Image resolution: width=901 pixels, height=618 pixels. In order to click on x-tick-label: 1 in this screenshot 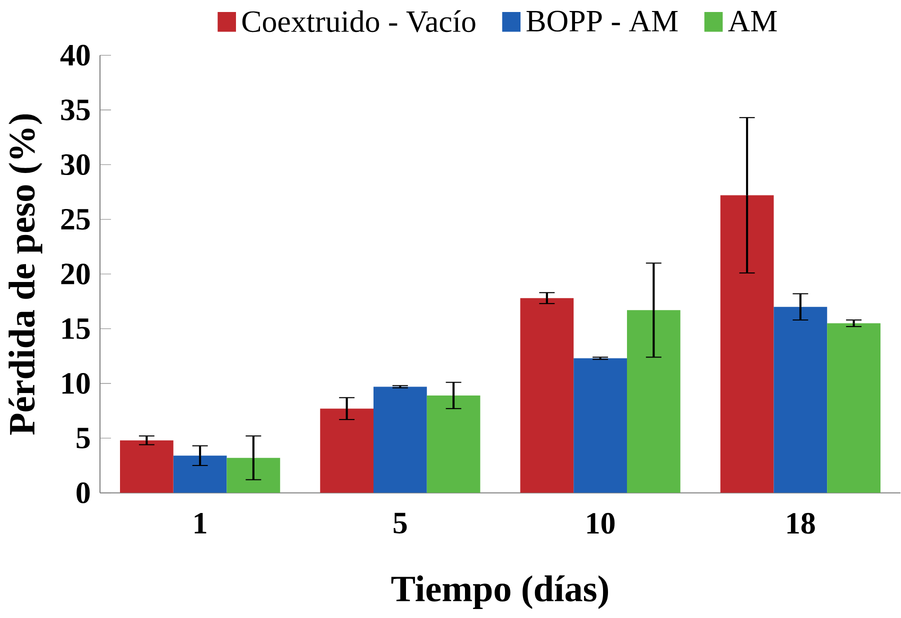, I will do `click(200, 523)`.